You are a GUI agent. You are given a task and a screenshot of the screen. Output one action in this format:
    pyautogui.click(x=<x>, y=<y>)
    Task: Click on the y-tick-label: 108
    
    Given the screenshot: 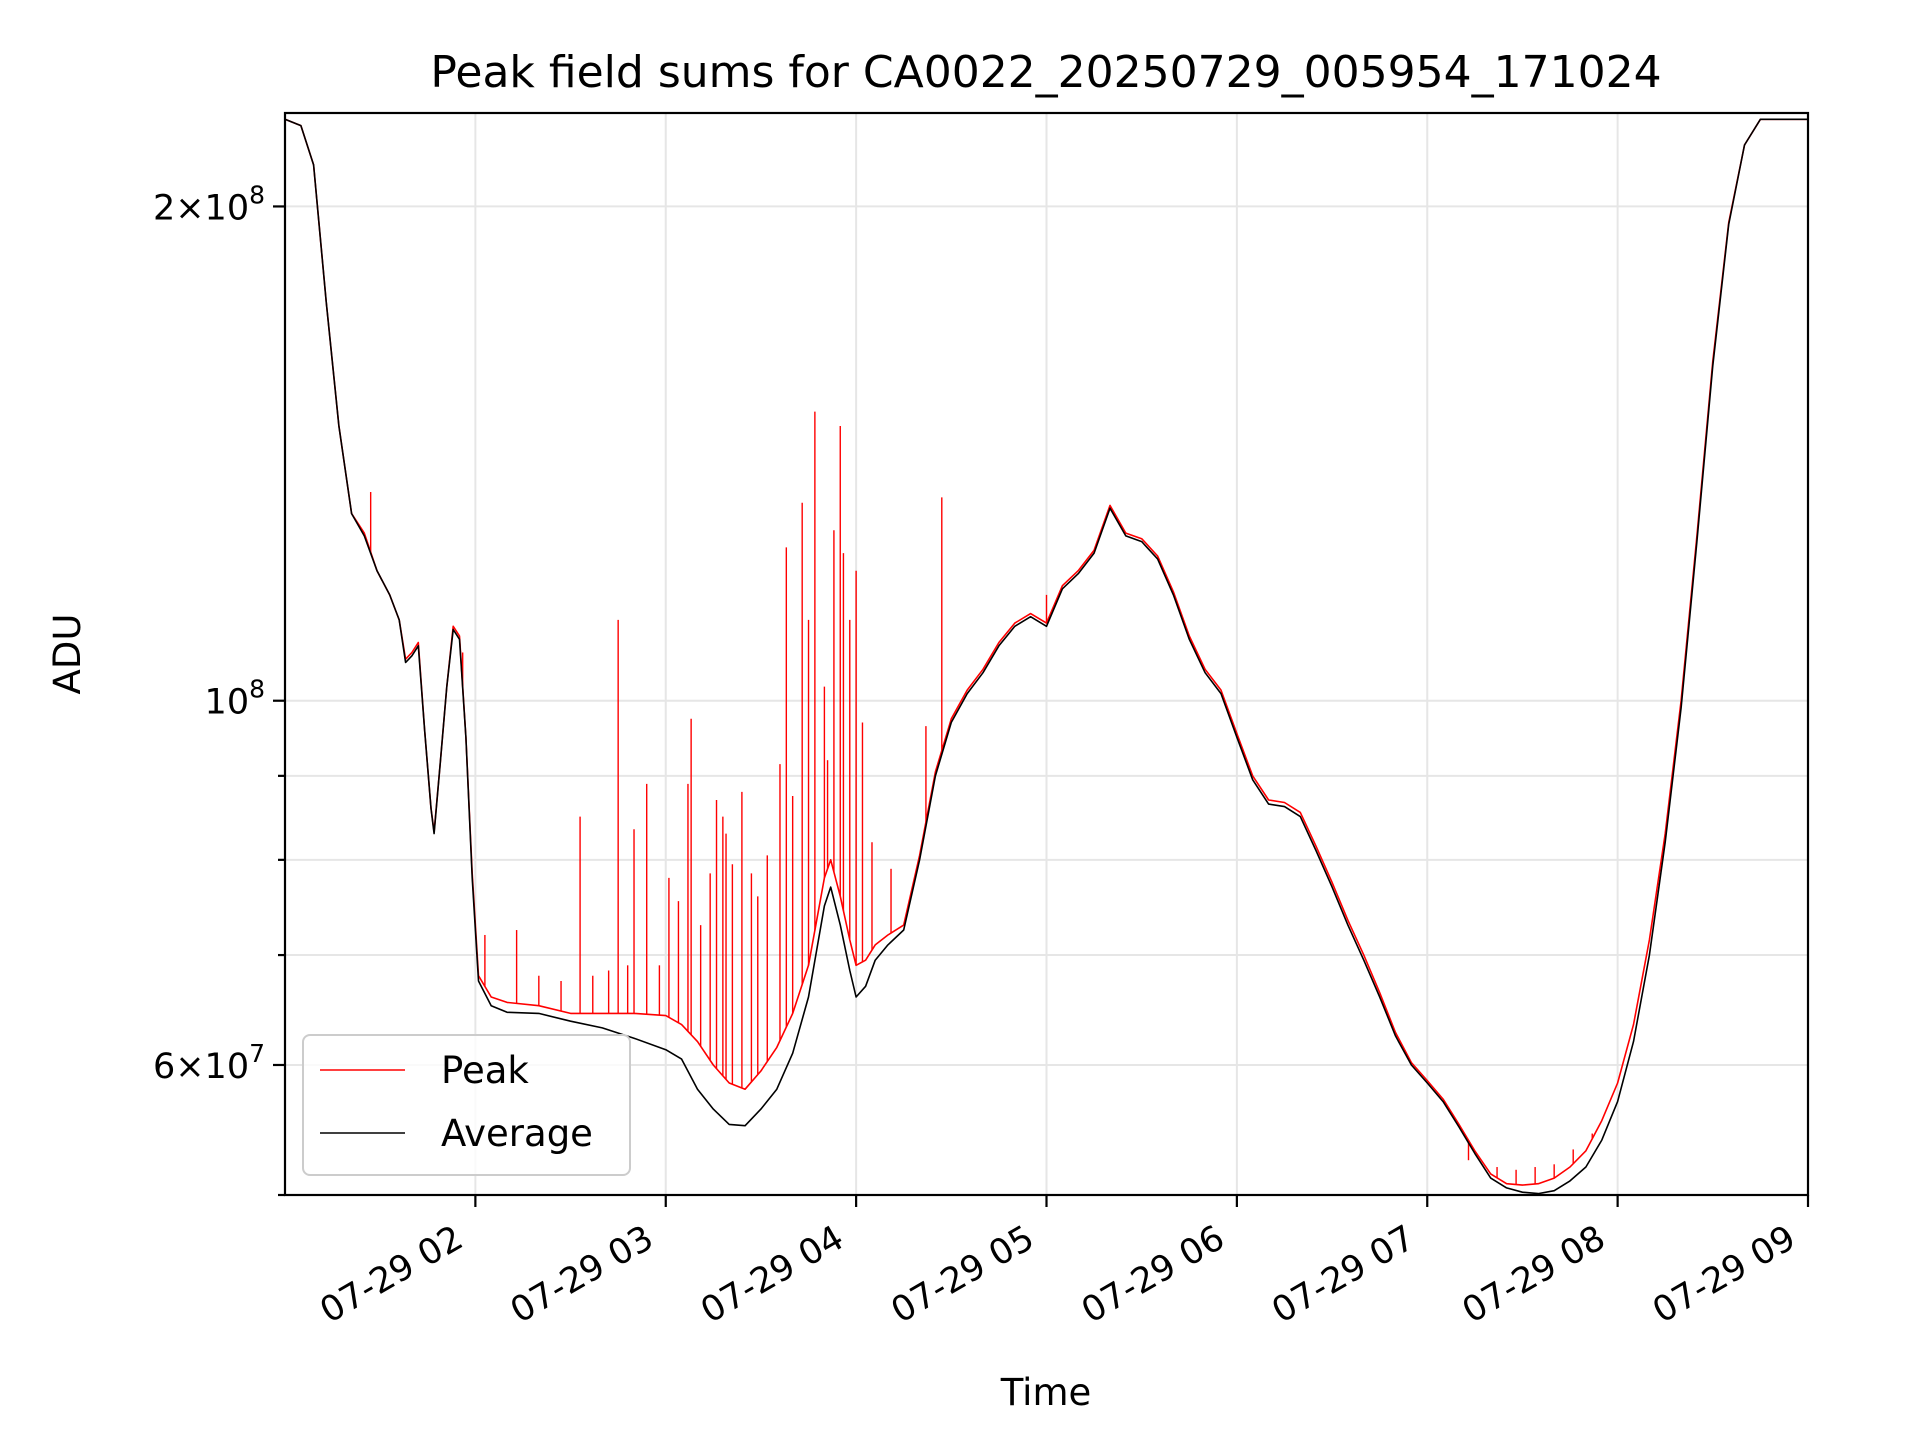 What is the action you would take?
    pyautogui.click(x=235, y=699)
    